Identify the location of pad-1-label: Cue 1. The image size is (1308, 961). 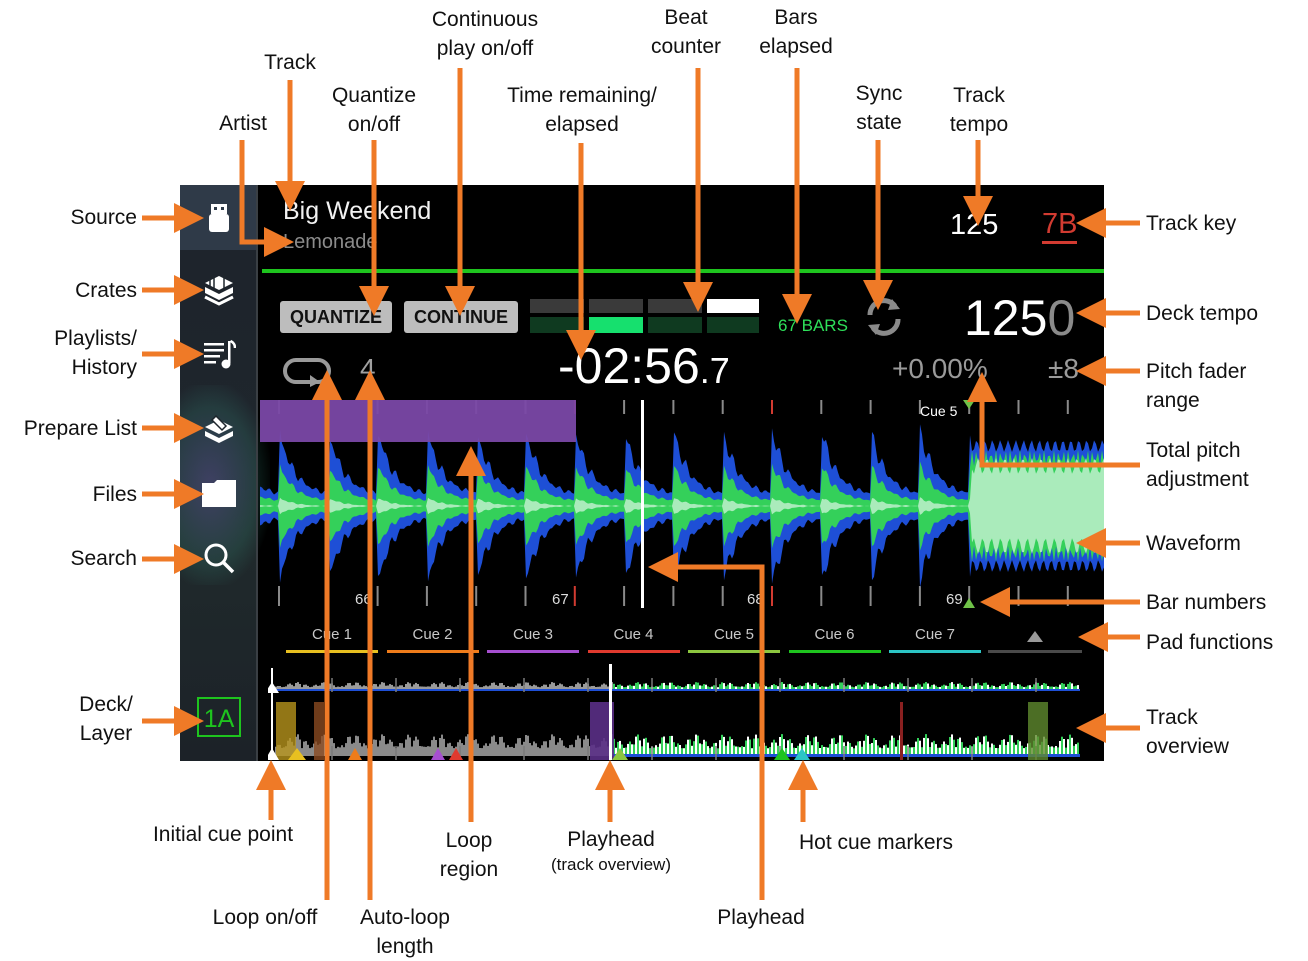
(332, 634).